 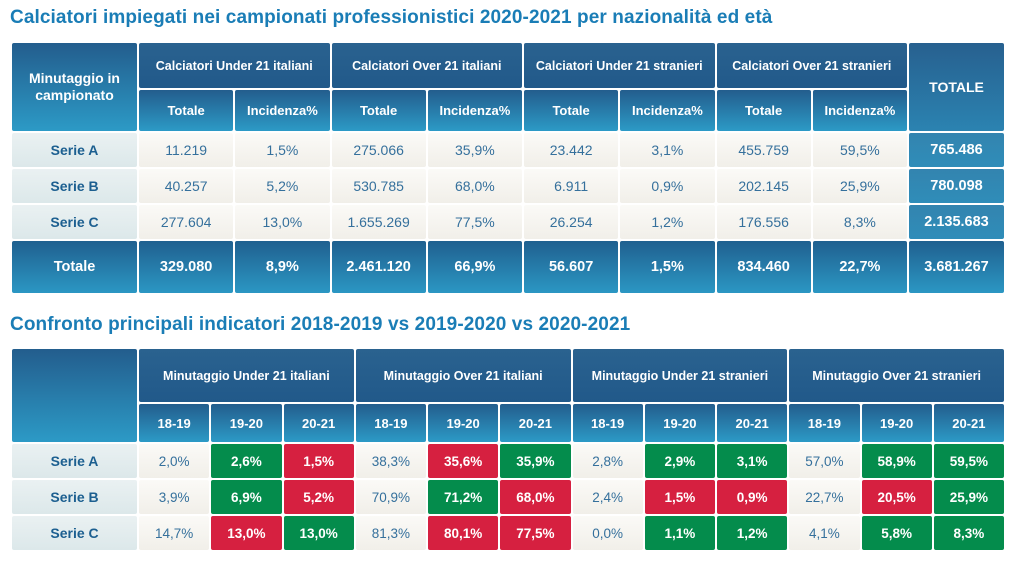 What do you see at coordinates (74, 395) in the screenshot?
I see `corner-header-empty` at bounding box center [74, 395].